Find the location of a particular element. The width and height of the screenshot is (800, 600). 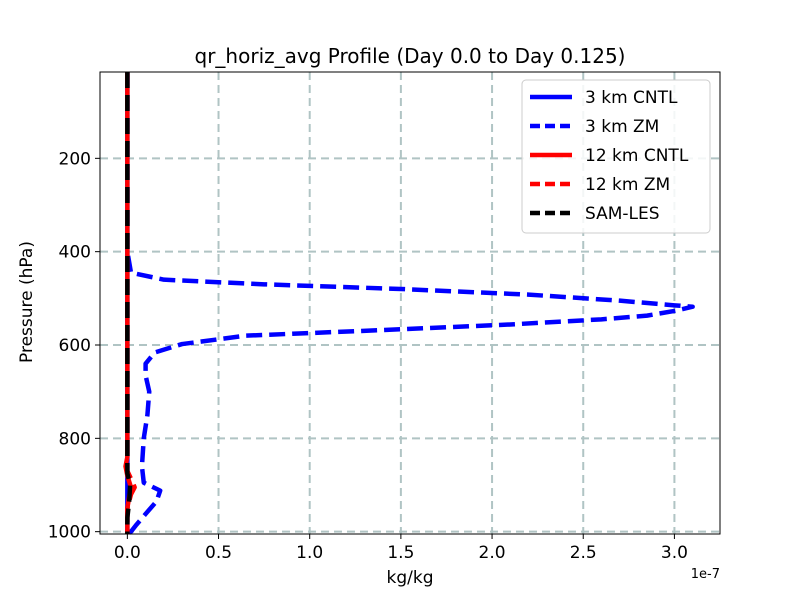

x-tick-label: 1.5 is located at coordinates (400, 553).